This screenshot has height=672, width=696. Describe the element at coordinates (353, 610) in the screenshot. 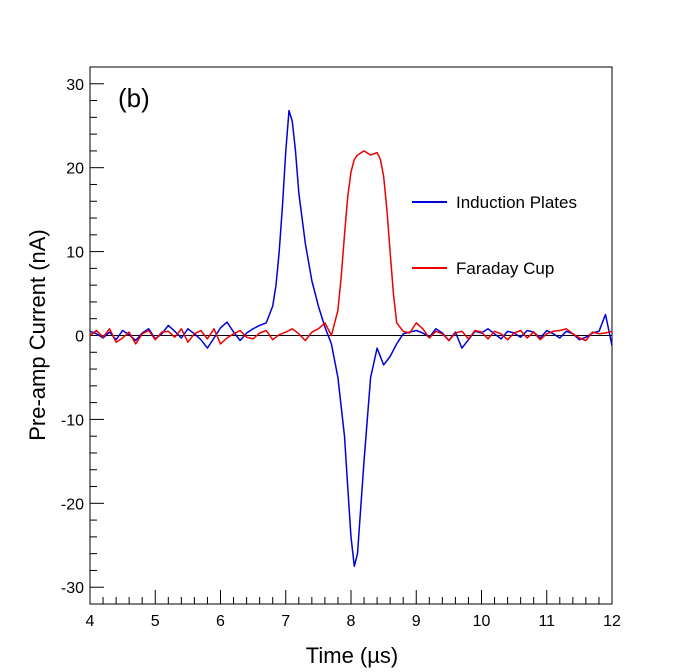

I see `x-axis-ticks: 4 5 6 7 8 9 10 11 12` at that location.